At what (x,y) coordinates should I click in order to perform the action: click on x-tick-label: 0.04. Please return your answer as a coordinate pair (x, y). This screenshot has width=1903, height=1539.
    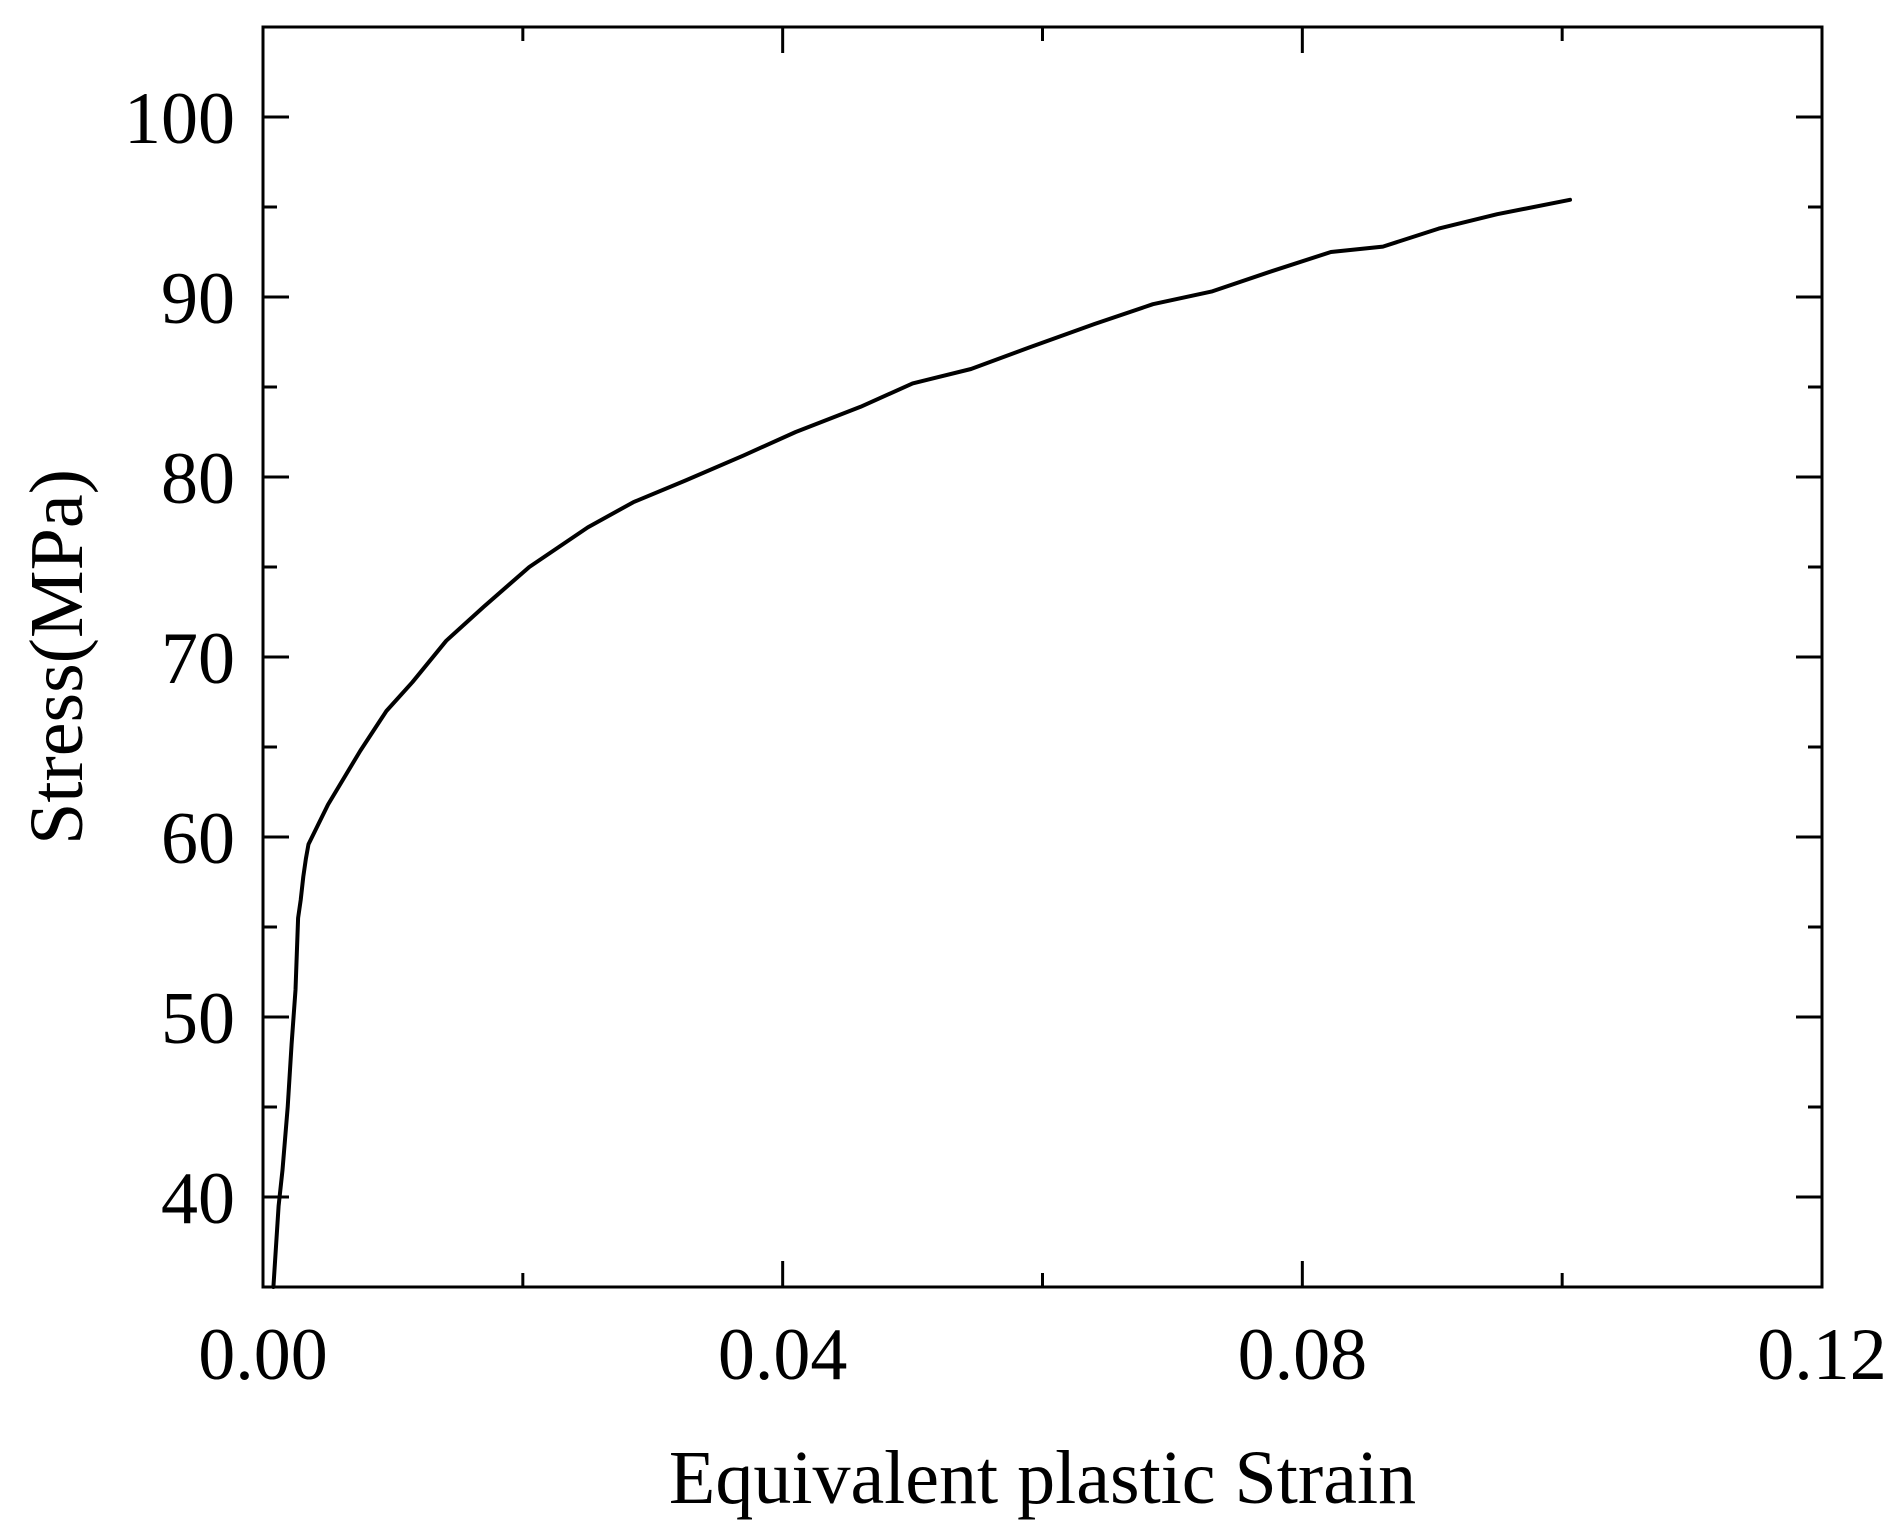
    Looking at the image, I should click on (783, 1355).